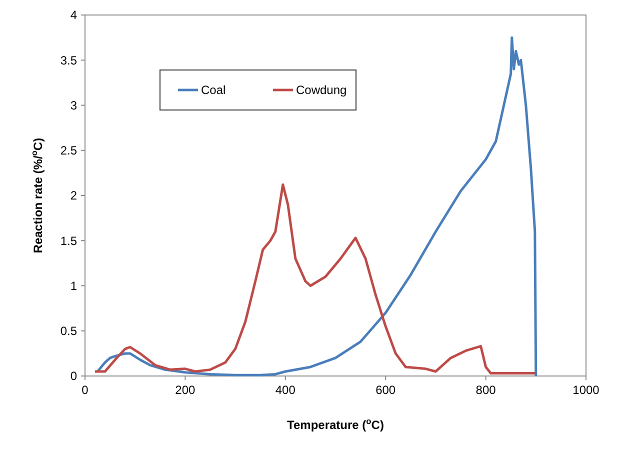  I want to click on x-tick-label: 200, so click(185, 390).